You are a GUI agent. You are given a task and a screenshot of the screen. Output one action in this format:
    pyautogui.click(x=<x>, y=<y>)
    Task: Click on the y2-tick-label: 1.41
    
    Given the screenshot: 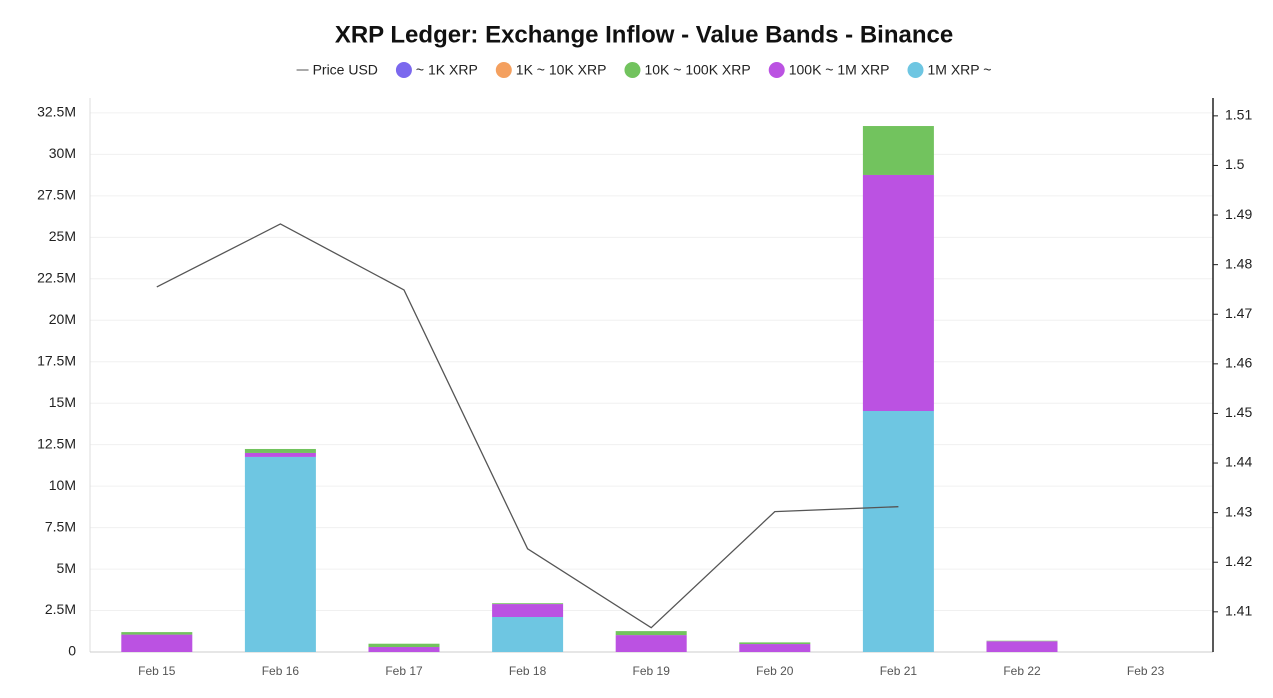 What is the action you would take?
    pyautogui.click(x=1238, y=611)
    